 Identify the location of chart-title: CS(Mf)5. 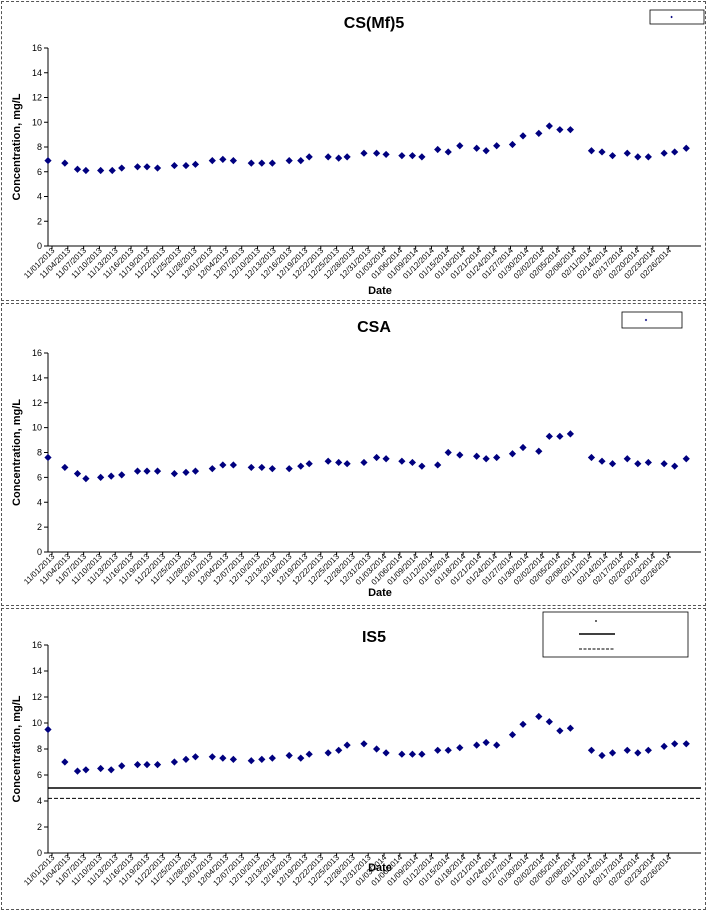
(374, 23).